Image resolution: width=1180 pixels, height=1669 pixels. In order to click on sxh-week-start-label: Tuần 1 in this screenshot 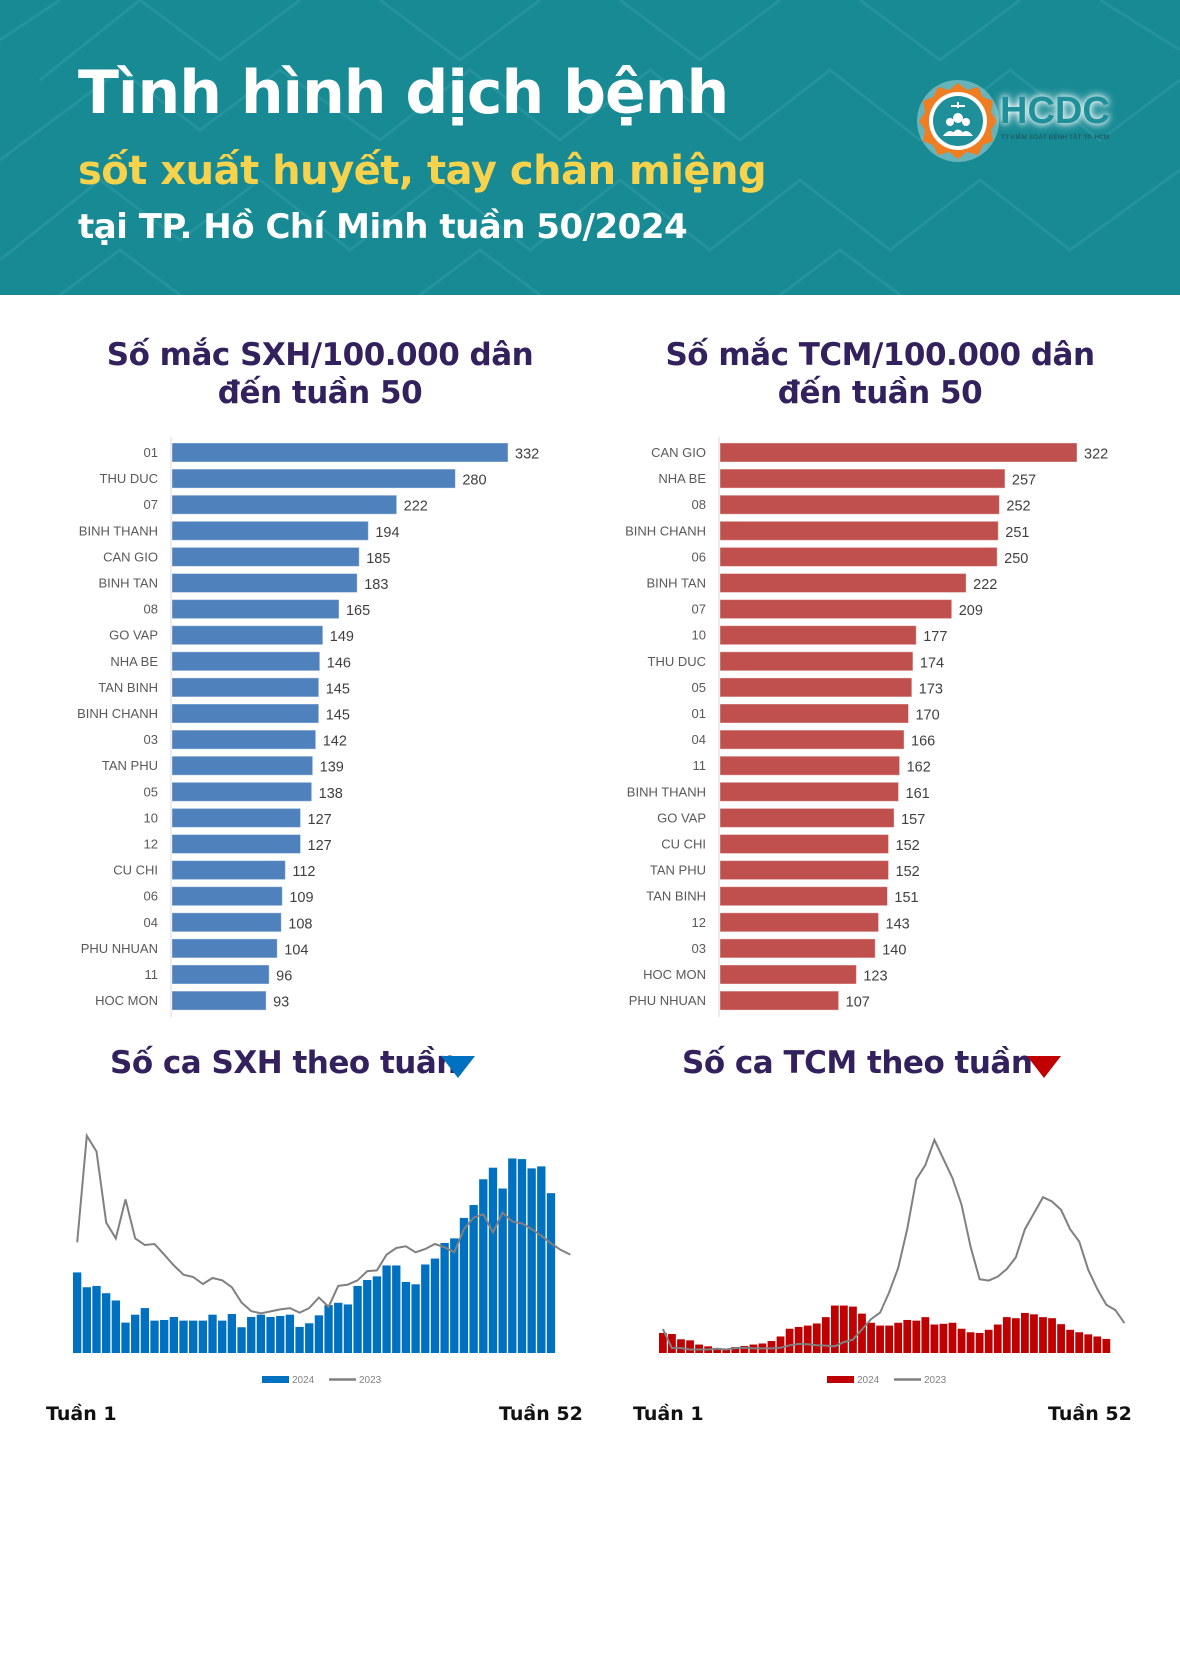, I will do `click(81, 1414)`.